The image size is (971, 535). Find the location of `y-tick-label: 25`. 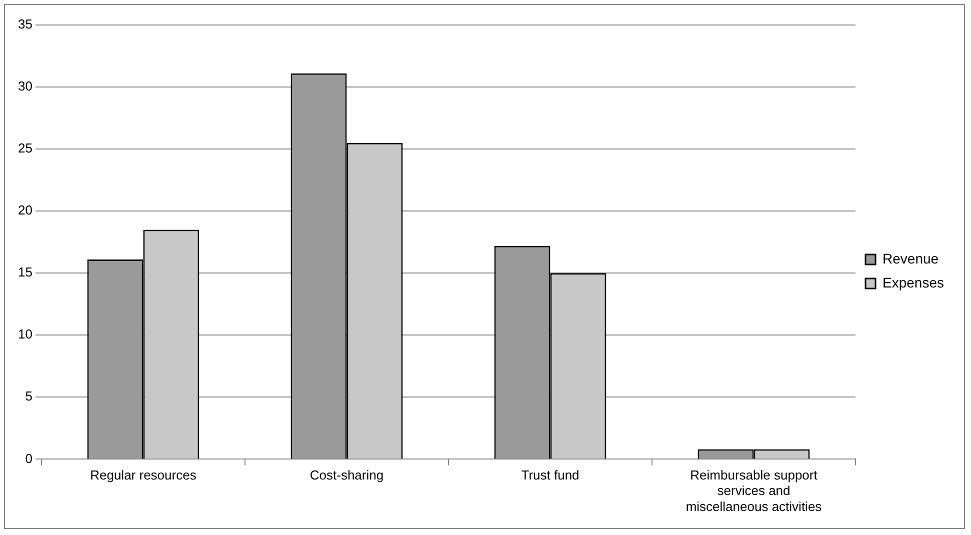

y-tick-label: 25 is located at coordinates (25, 148).